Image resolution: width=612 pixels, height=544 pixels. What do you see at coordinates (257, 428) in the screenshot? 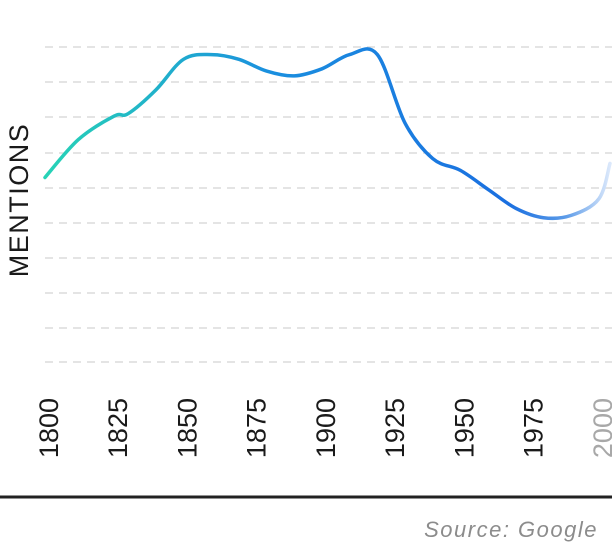
I see `x-tick-1875: 1875` at bounding box center [257, 428].